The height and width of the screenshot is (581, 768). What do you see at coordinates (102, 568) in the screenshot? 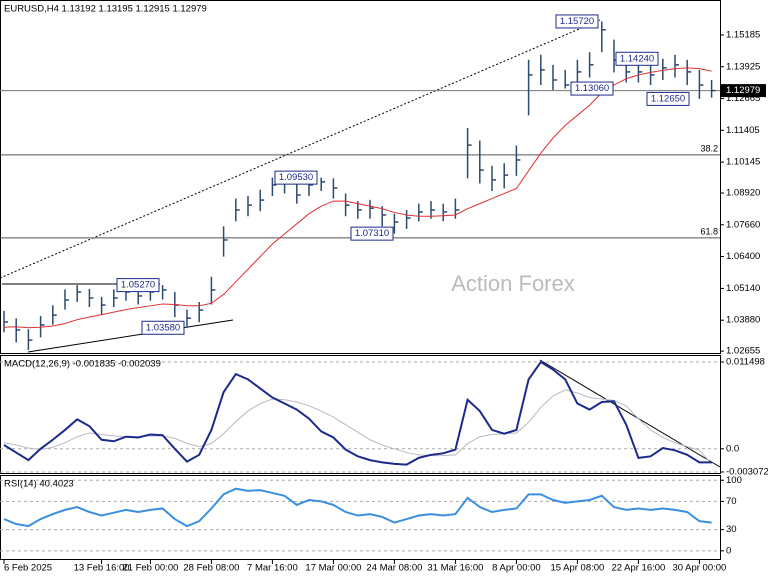
I see `x-tick-label: 13 Feb 16:00` at bounding box center [102, 568].